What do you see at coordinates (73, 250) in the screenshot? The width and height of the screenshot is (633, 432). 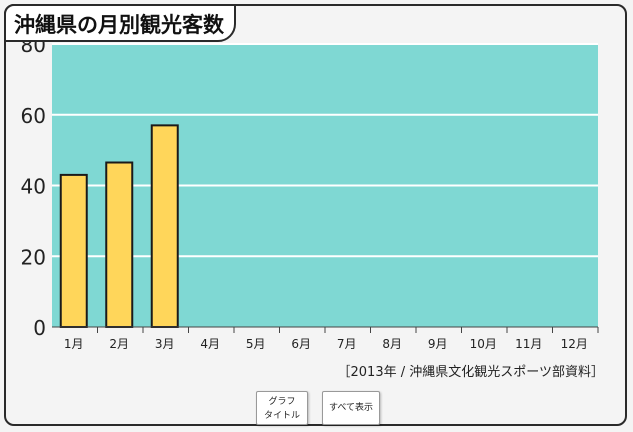 I see `bar-1月` at bounding box center [73, 250].